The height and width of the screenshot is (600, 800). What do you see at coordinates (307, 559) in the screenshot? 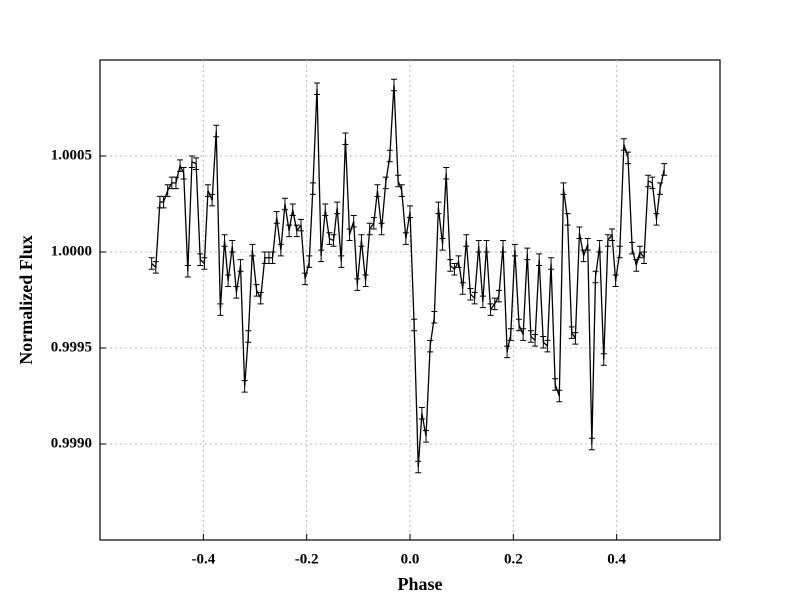
I see `x-tick-label: -0.2` at bounding box center [307, 559].